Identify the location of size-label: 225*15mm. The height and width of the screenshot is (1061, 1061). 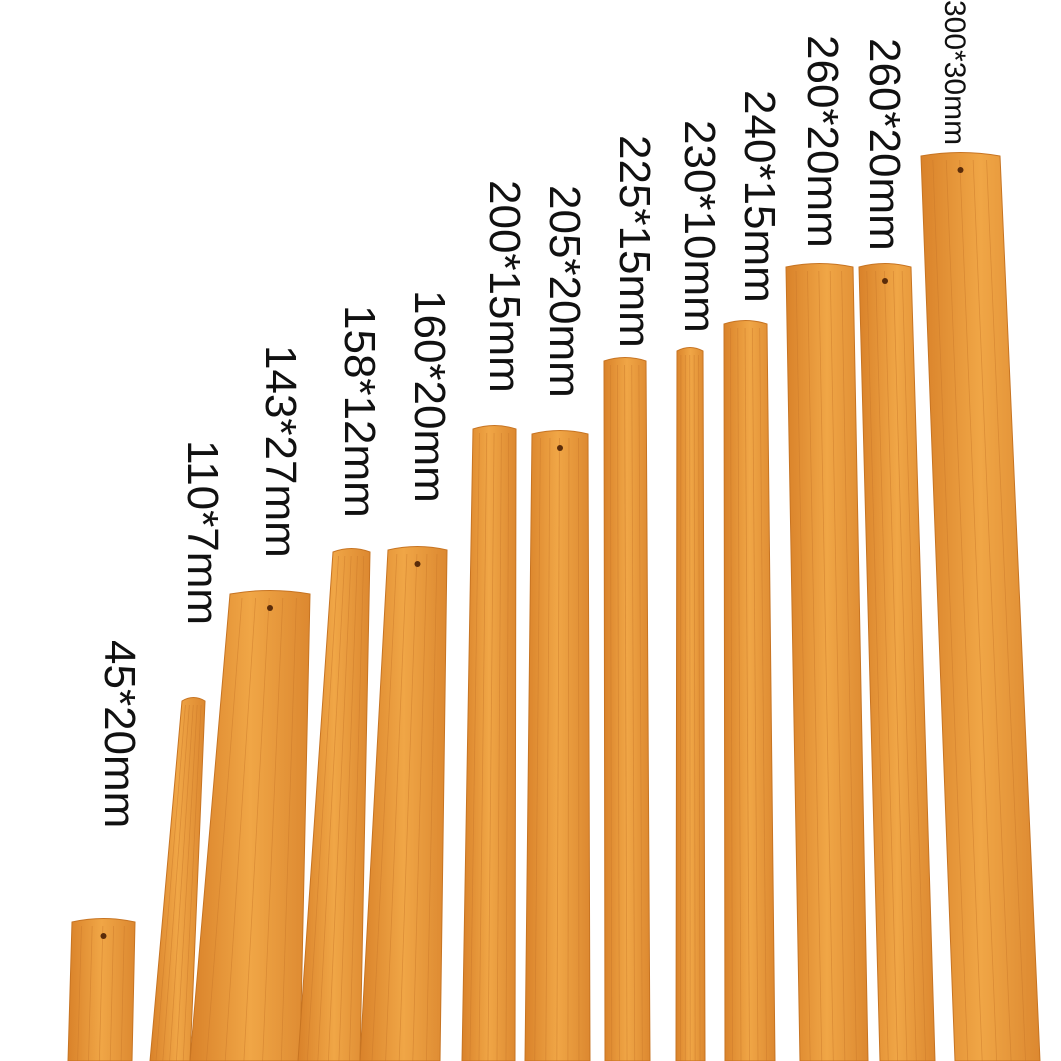
(634, 241).